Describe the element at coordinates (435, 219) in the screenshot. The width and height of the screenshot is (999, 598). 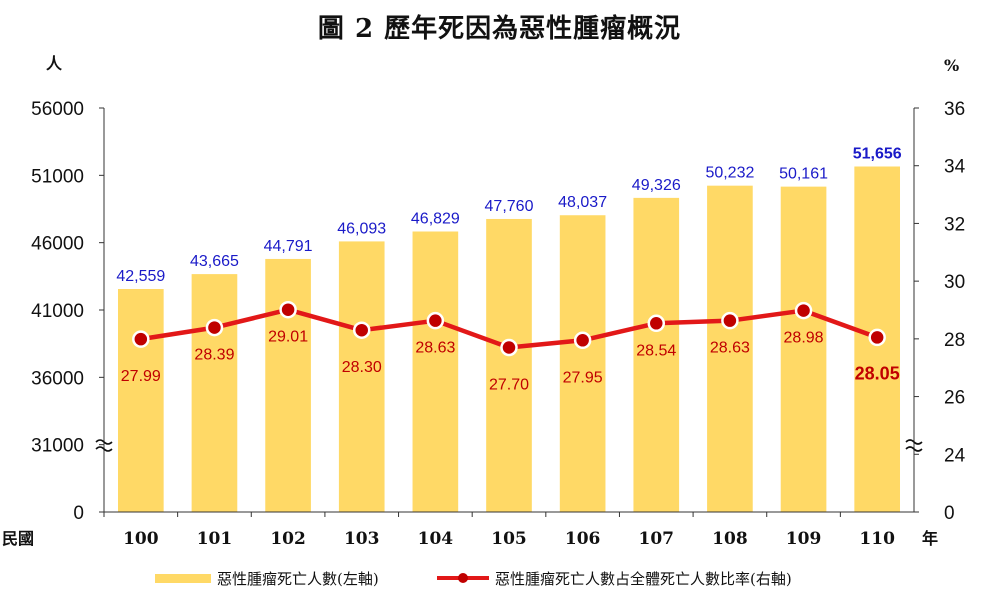
I see `bar-value-label-104: 46,829` at that location.